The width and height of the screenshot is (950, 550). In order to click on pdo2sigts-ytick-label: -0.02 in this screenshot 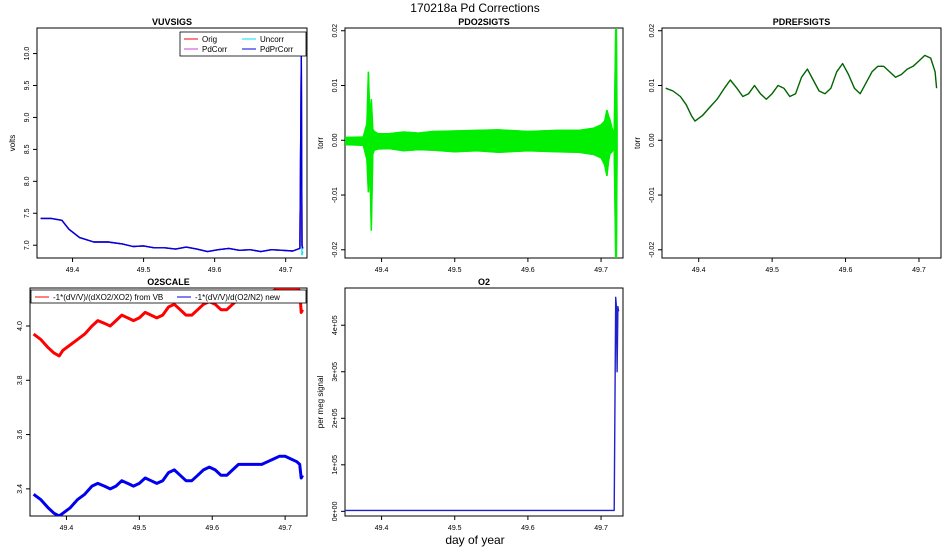, I will do `click(335, 250)`.